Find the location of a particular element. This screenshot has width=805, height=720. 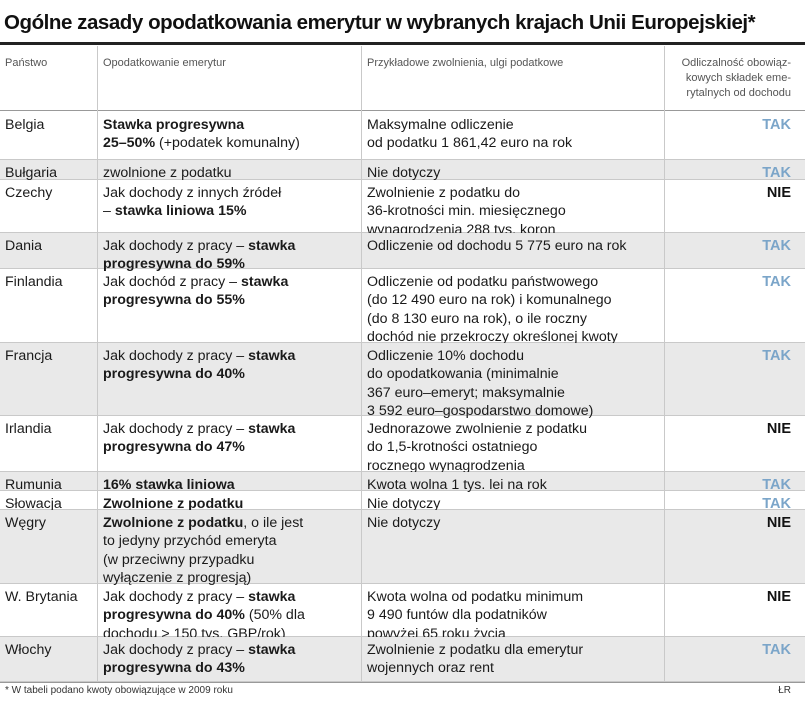

taxation-cell: zwolnione z podatku is located at coordinates (167, 173).